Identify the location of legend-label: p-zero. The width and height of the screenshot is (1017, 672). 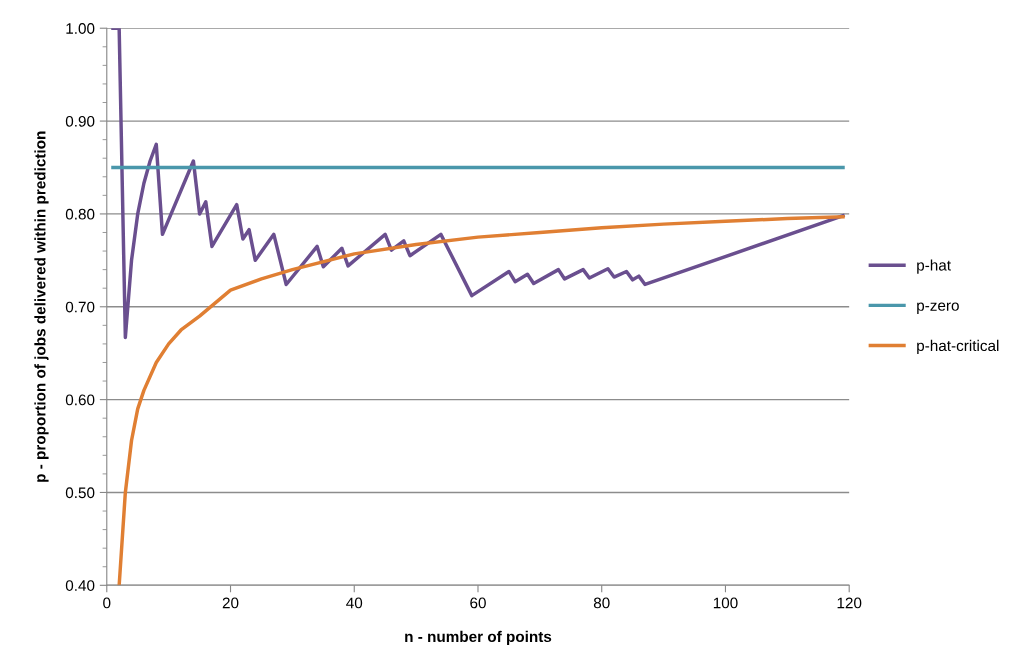
(938, 308).